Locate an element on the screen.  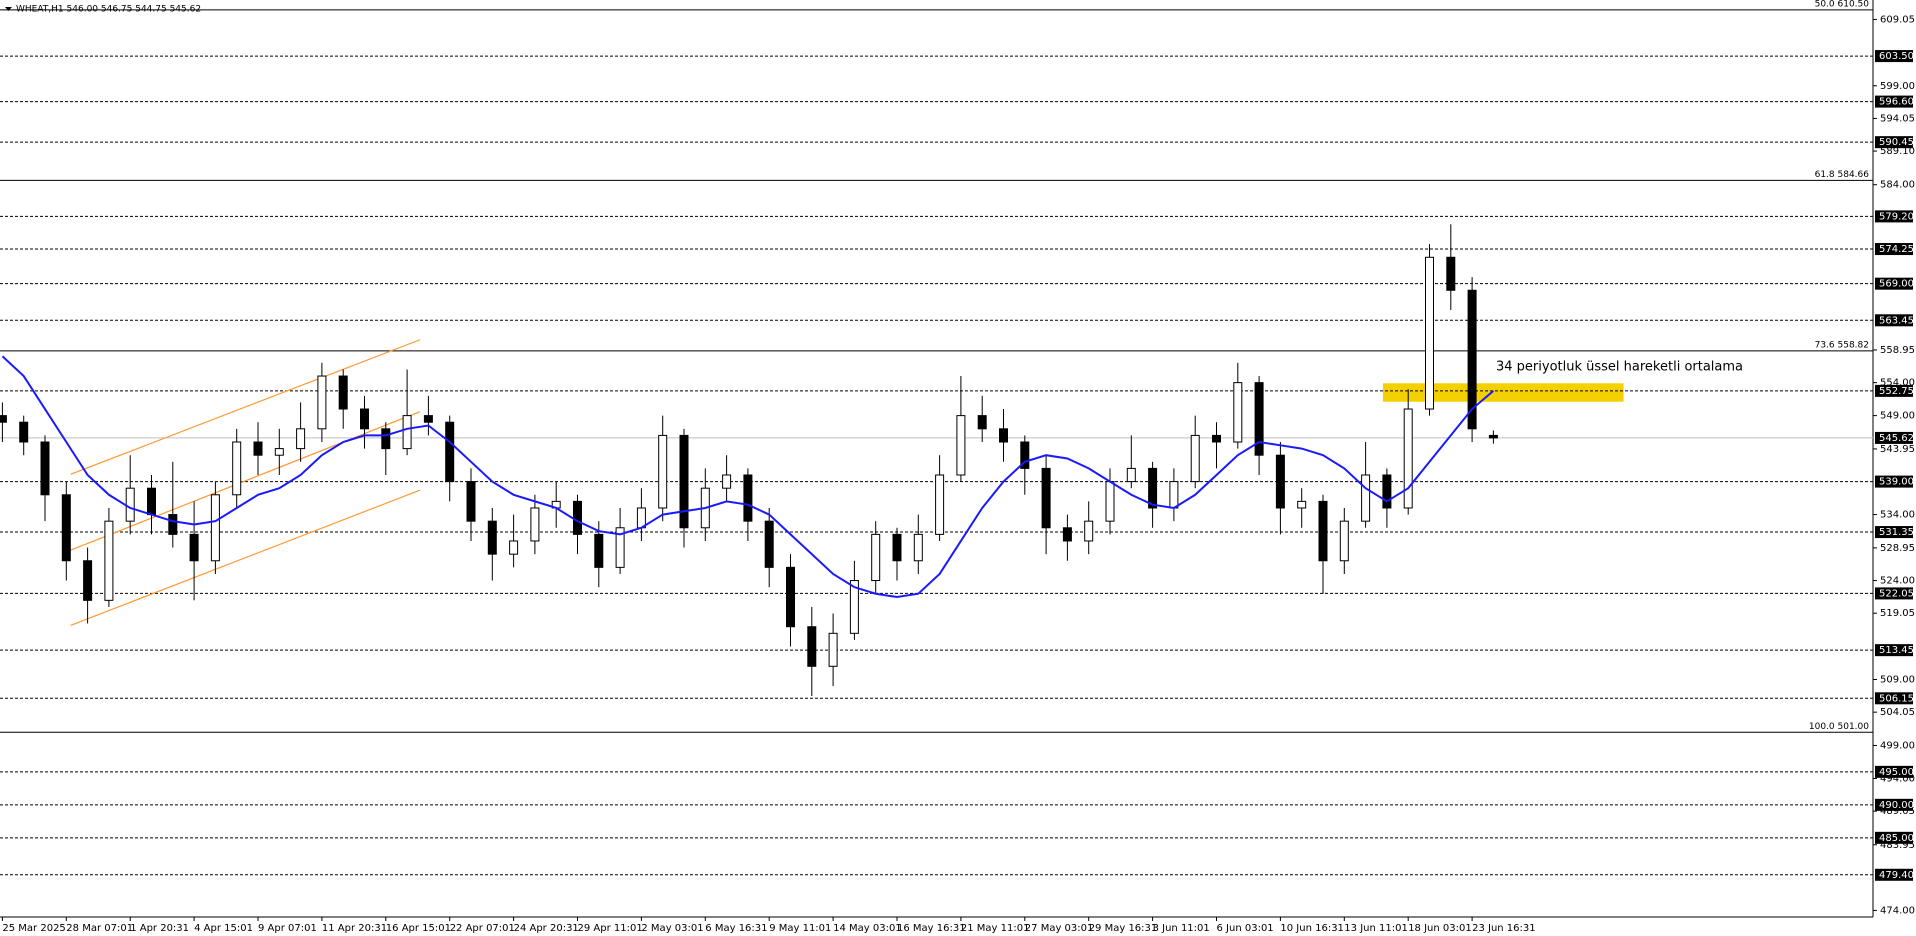
level-label: 569.00 is located at coordinates (1896, 284).